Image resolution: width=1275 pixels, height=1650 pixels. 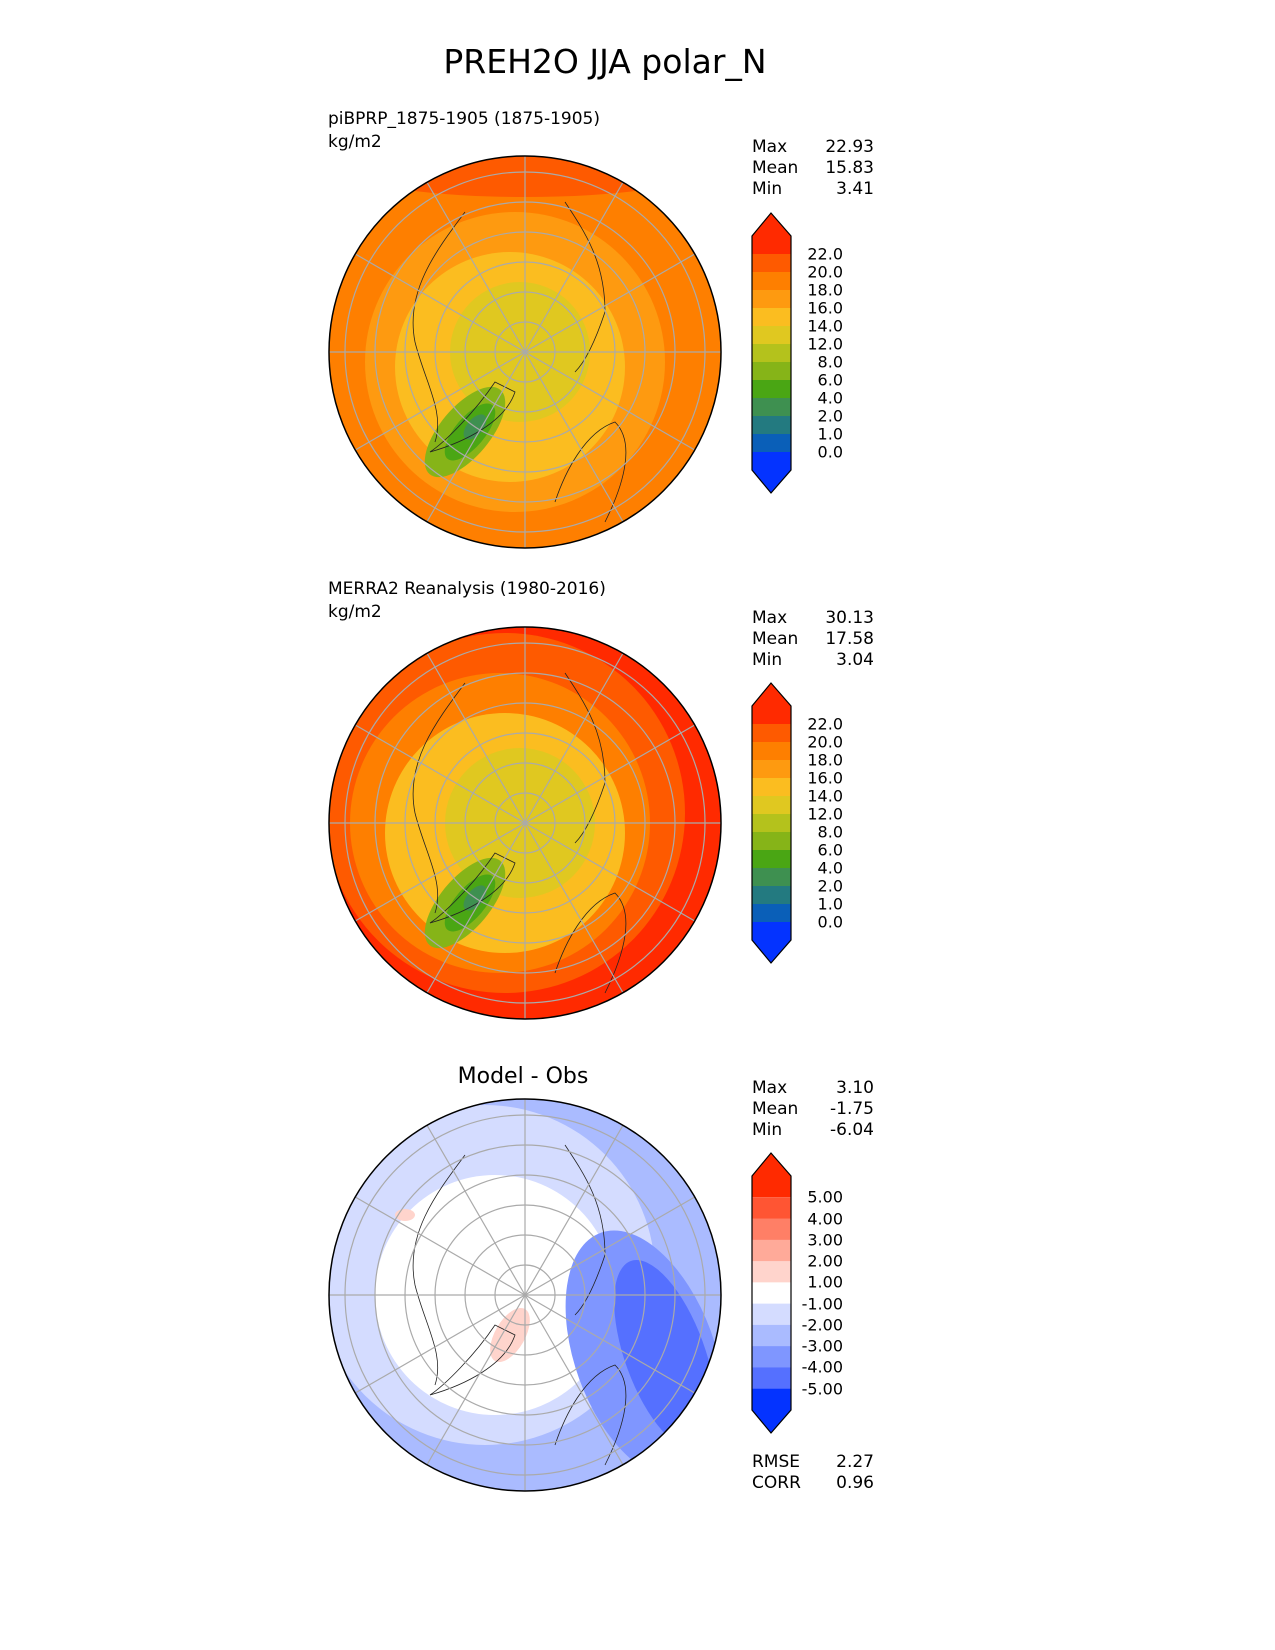 I want to click on field-contour, so click(x=510, y=1335).